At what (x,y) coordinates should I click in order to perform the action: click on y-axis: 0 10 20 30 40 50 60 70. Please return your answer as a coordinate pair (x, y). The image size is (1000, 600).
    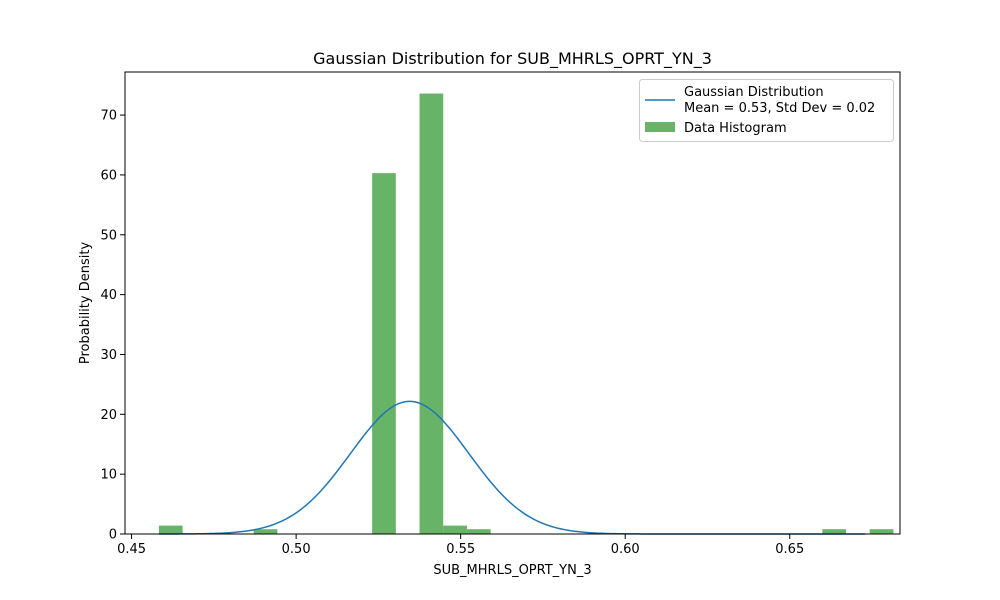
    Looking at the image, I should click on (112, 326).